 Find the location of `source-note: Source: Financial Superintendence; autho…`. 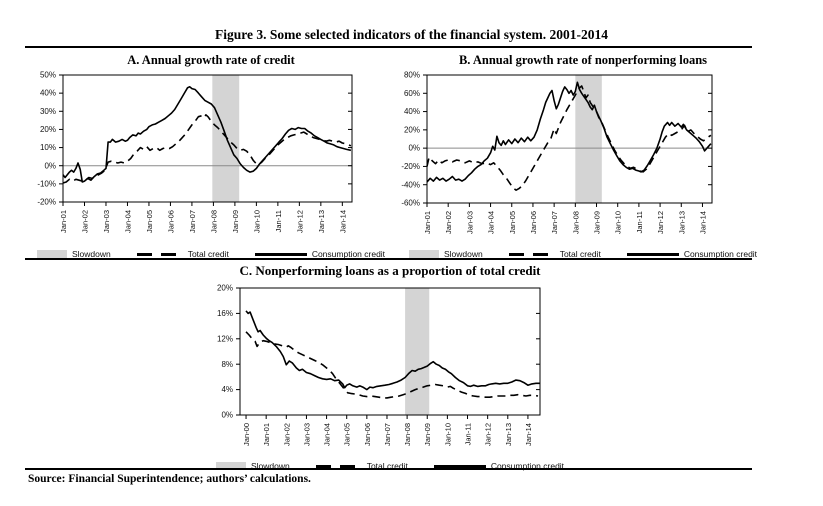

source-note: Source: Financial Superintendence; autho… is located at coordinates (169, 479).